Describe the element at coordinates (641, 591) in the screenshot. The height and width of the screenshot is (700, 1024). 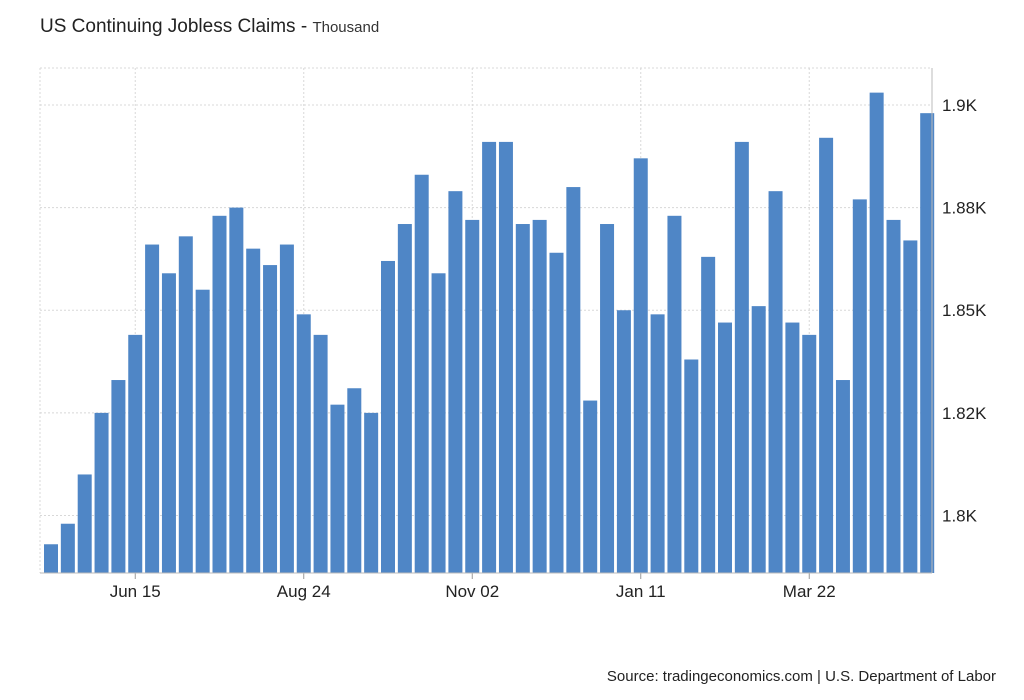
I see `x-tick-label: Jan 11` at that location.